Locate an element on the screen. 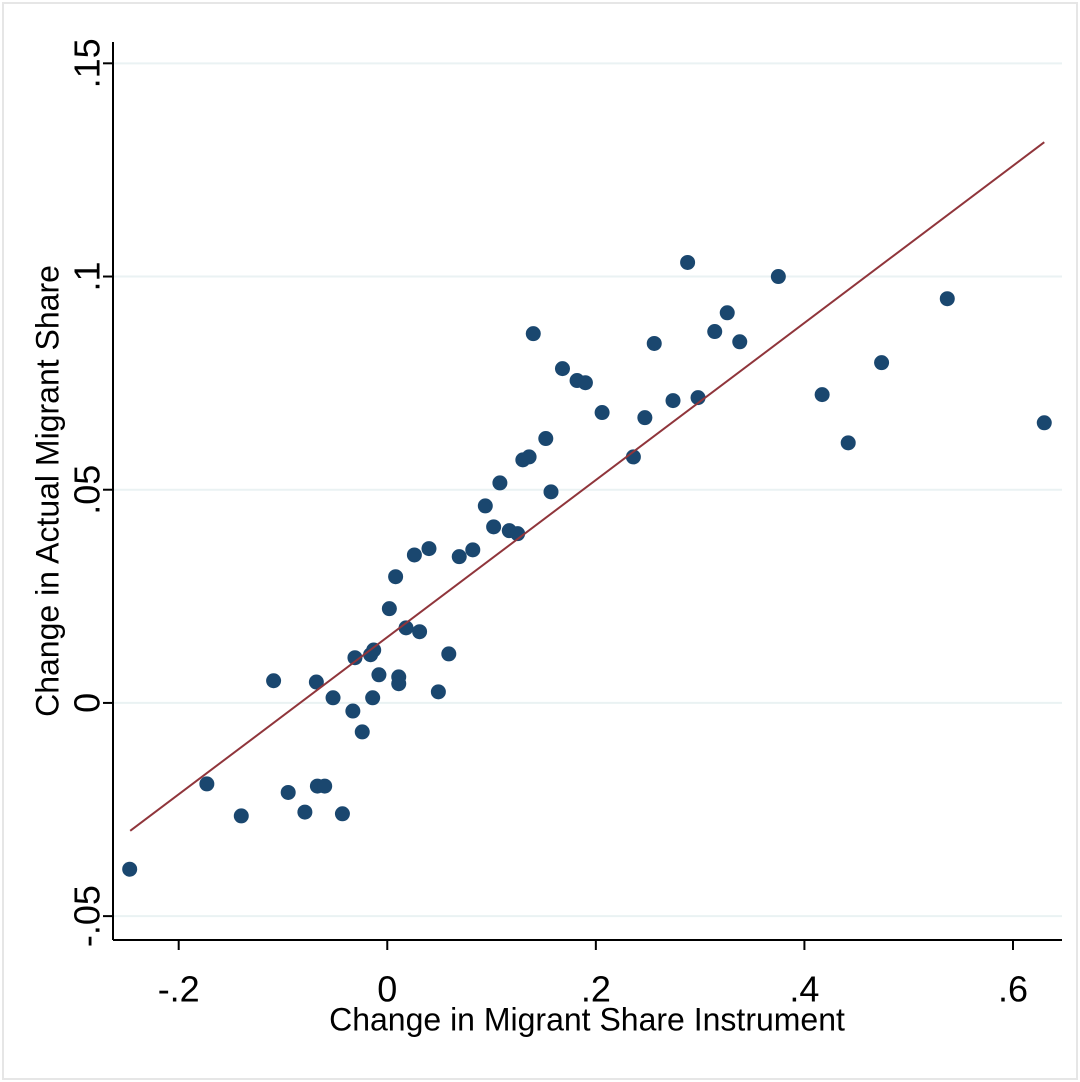  y-tick-label: .1 is located at coordinates (87, 277).